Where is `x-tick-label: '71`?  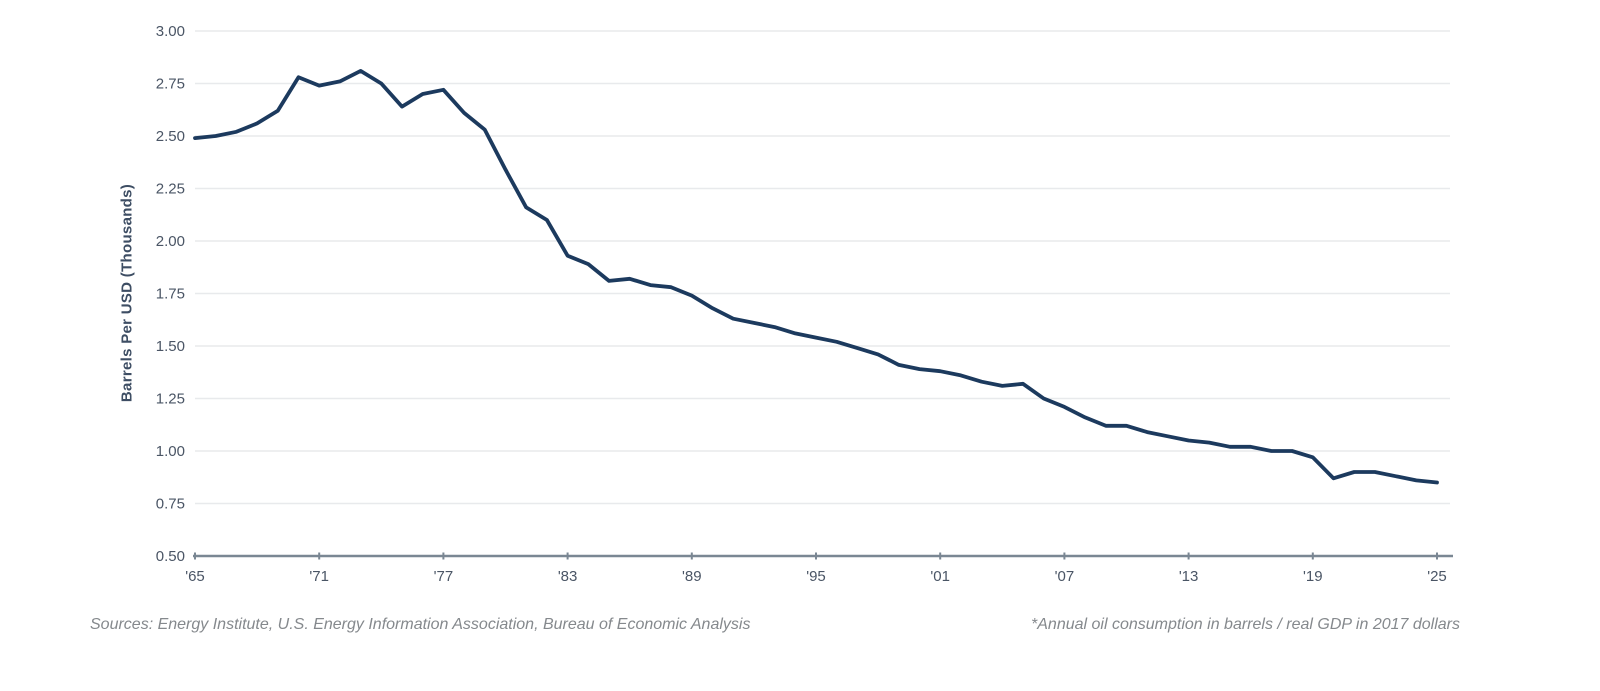
x-tick-label: '71 is located at coordinates (319, 576).